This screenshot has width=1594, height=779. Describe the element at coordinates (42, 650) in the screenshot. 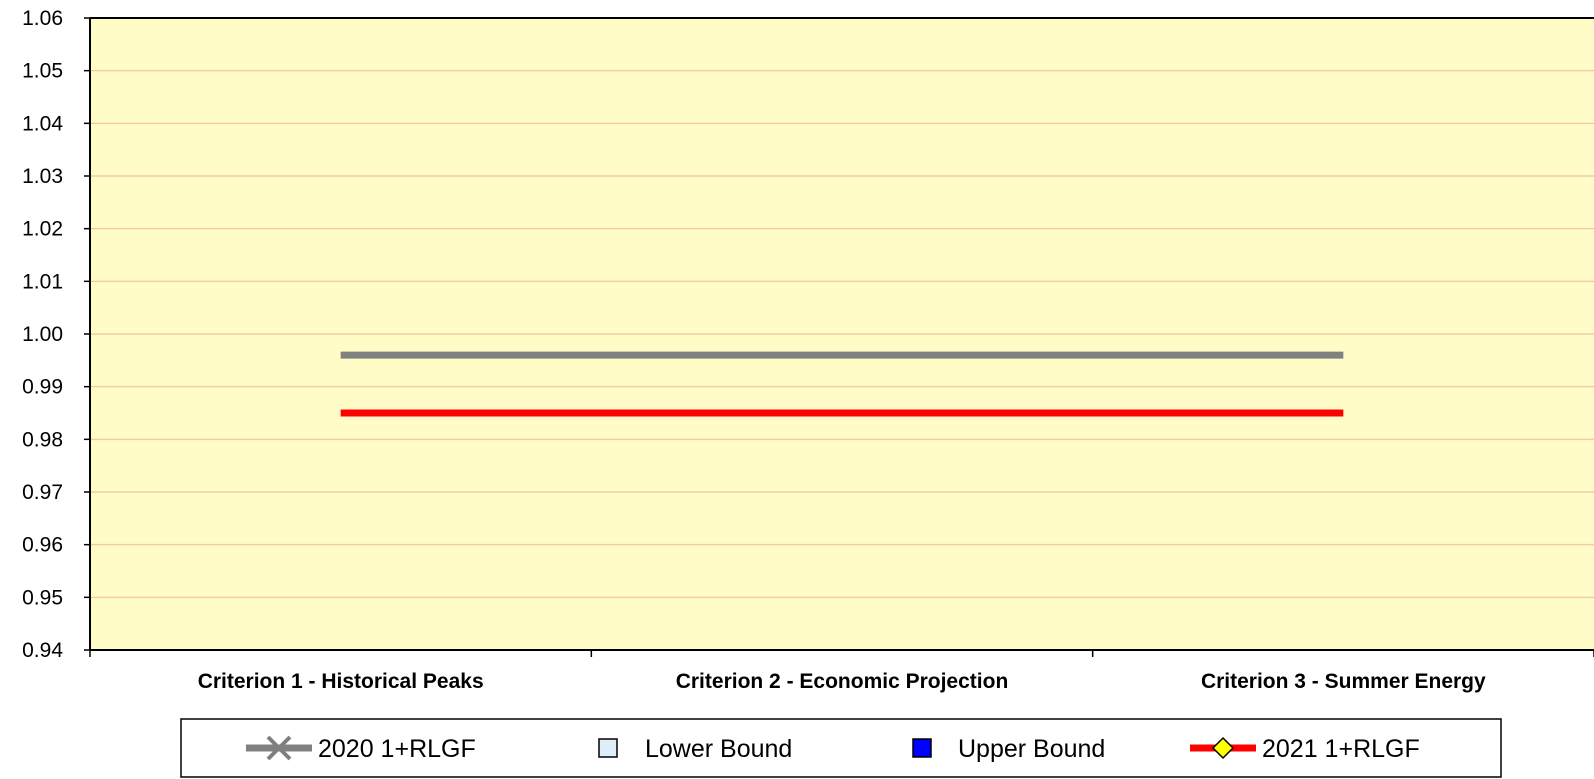

I see `y-tick-label: 0.94` at that location.